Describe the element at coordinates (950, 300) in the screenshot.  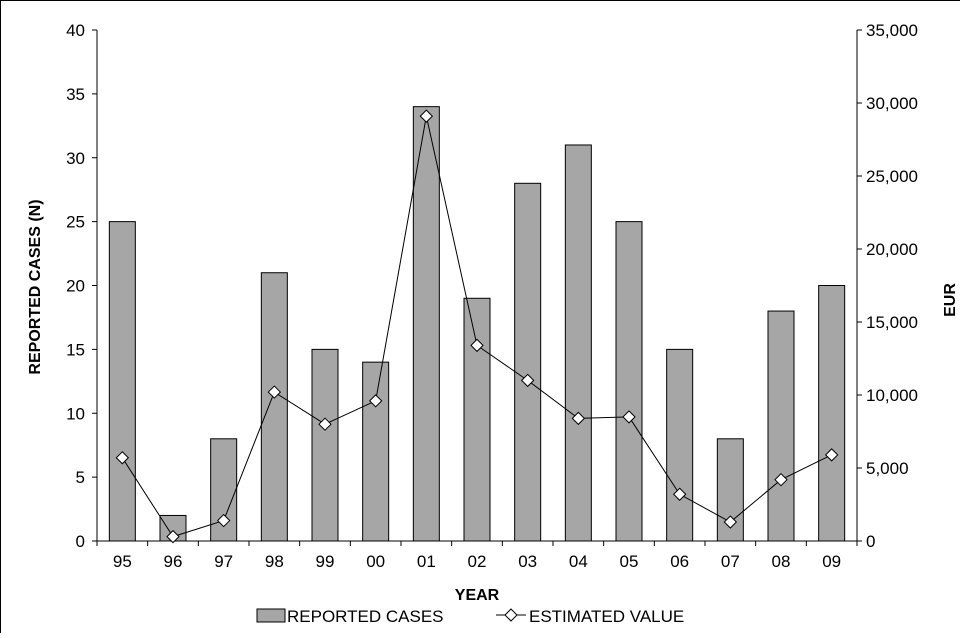
I see `y2-axis-title: EUR` at that location.